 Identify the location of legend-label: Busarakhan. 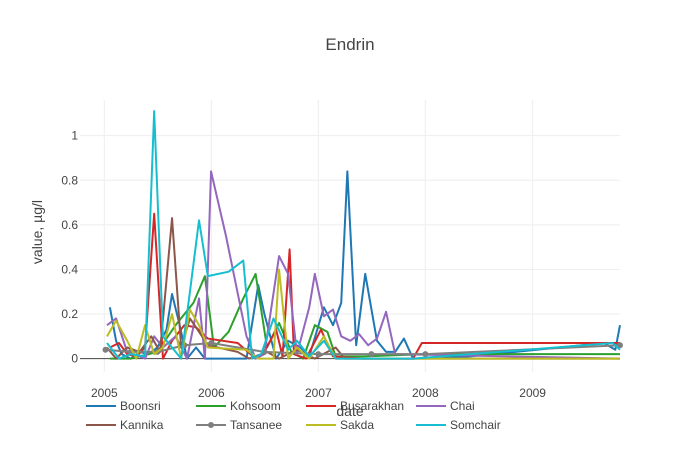
(372, 406).